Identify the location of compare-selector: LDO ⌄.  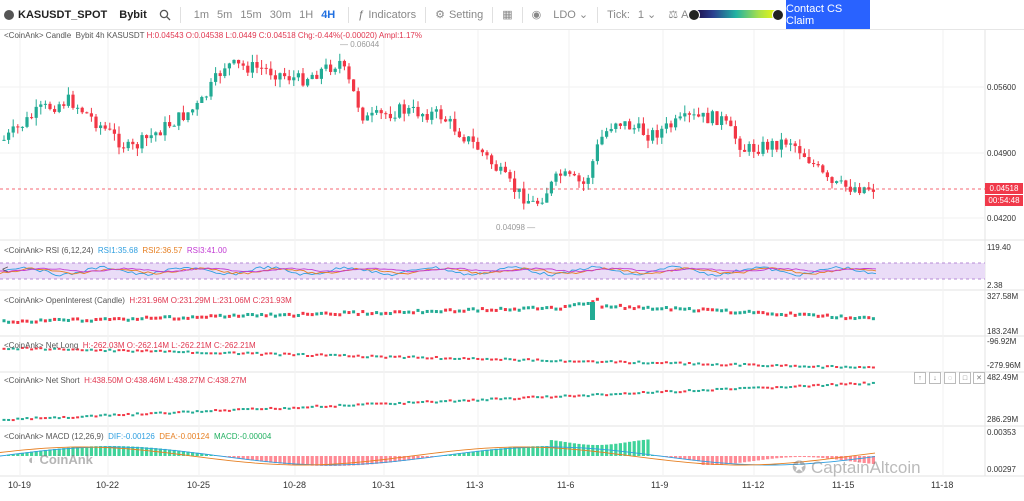
(570, 14).